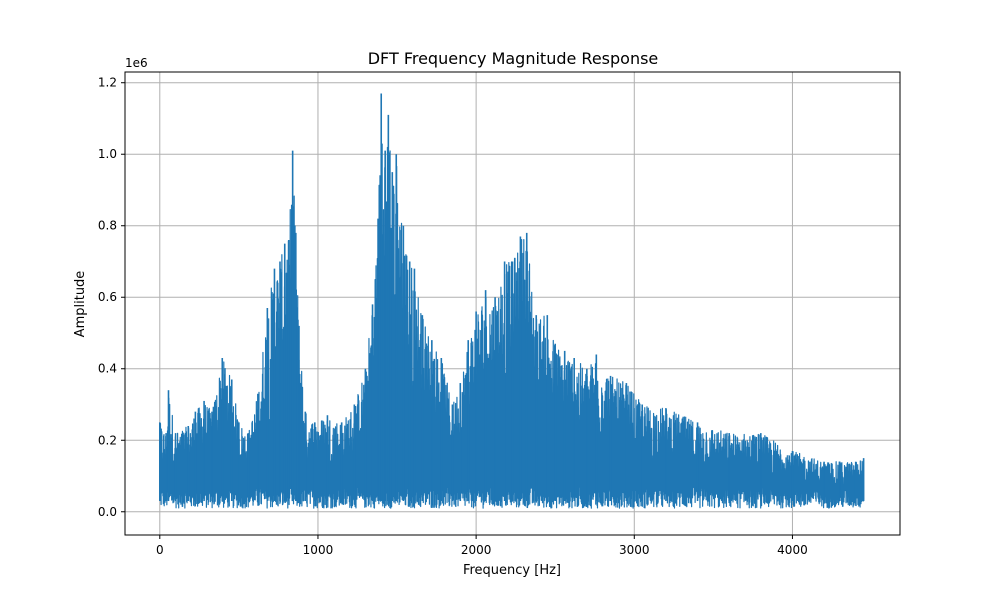 Image resolution: width=1000 pixels, height=600 pixels. What do you see at coordinates (107, 297) in the screenshot?
I see `y-tick-label: 0.6` at bounding box center [107, 297].